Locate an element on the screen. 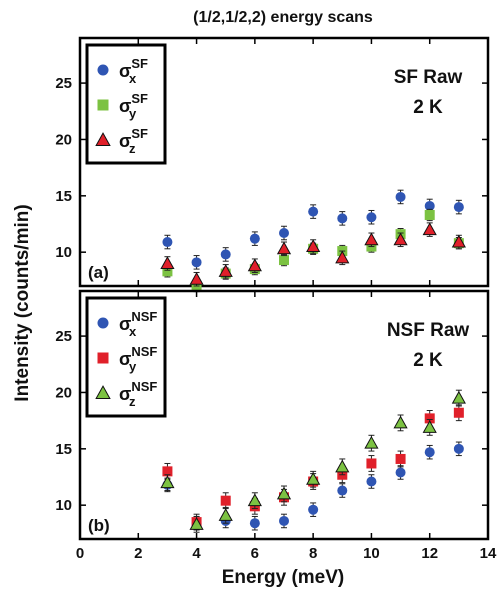 Image resolution: width=501 pixels, height=595 pixels. figure-title: (1/2,1/2,2) energy scans is located at coordinates (283, 17).